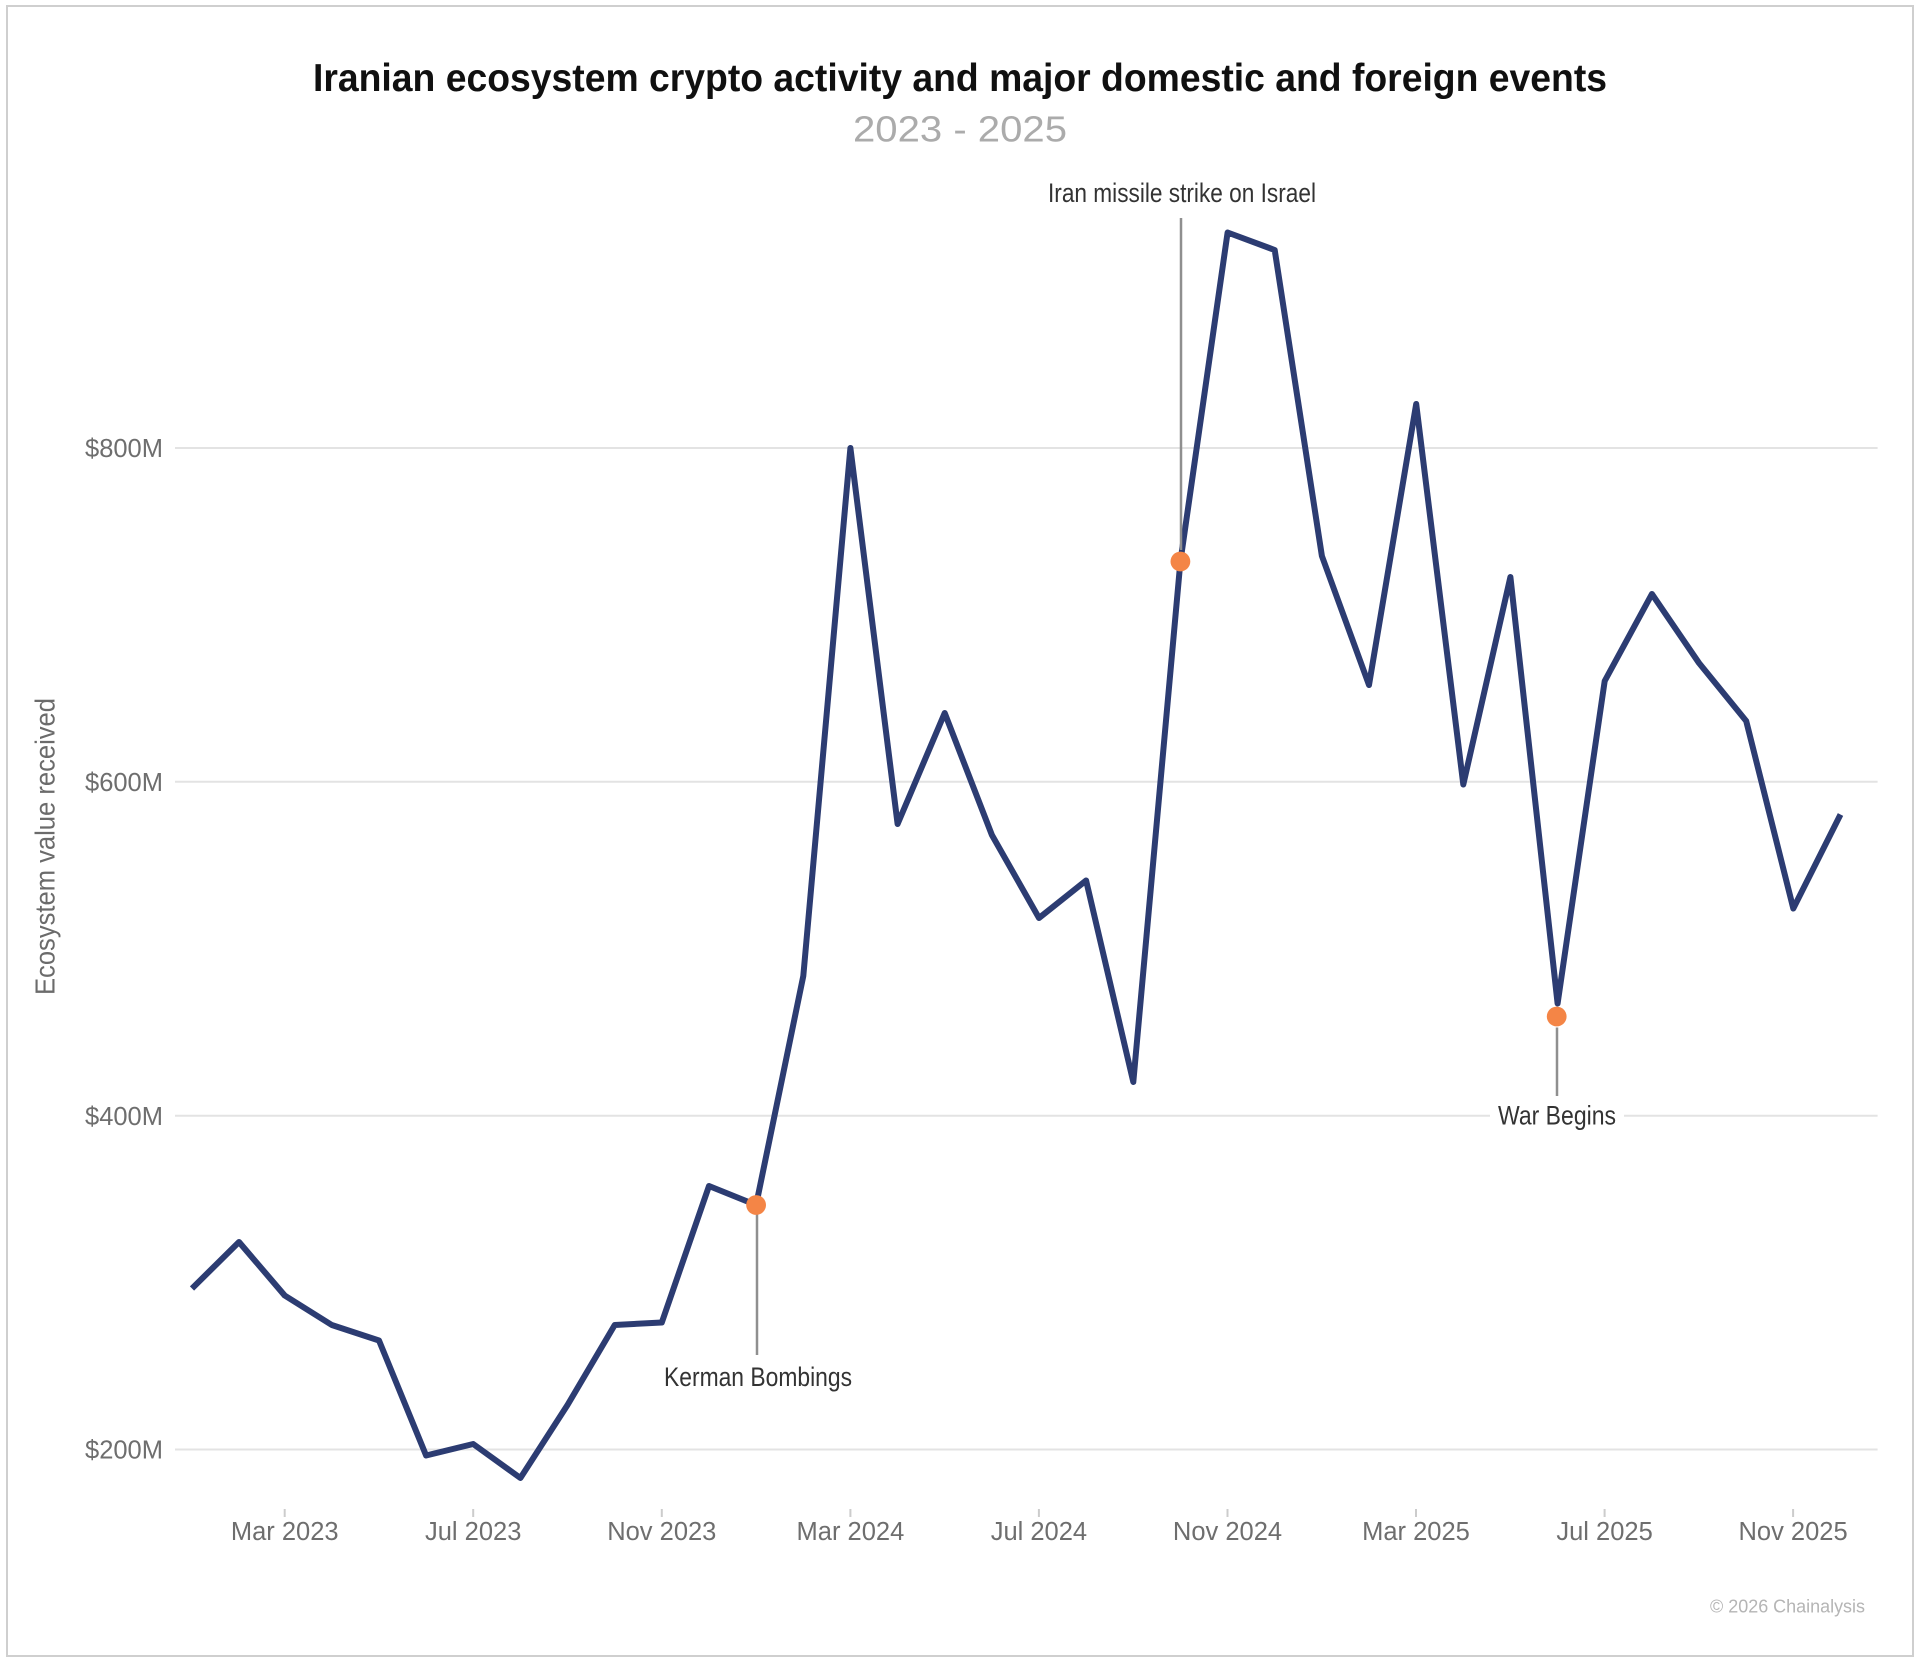 The height and width of the screenshot is (1666, 1920). What do you see at coordinates (661, 1532) in the screenshot?
I see `svg-text: Nov 2023` at bounding box center [661, 1532].